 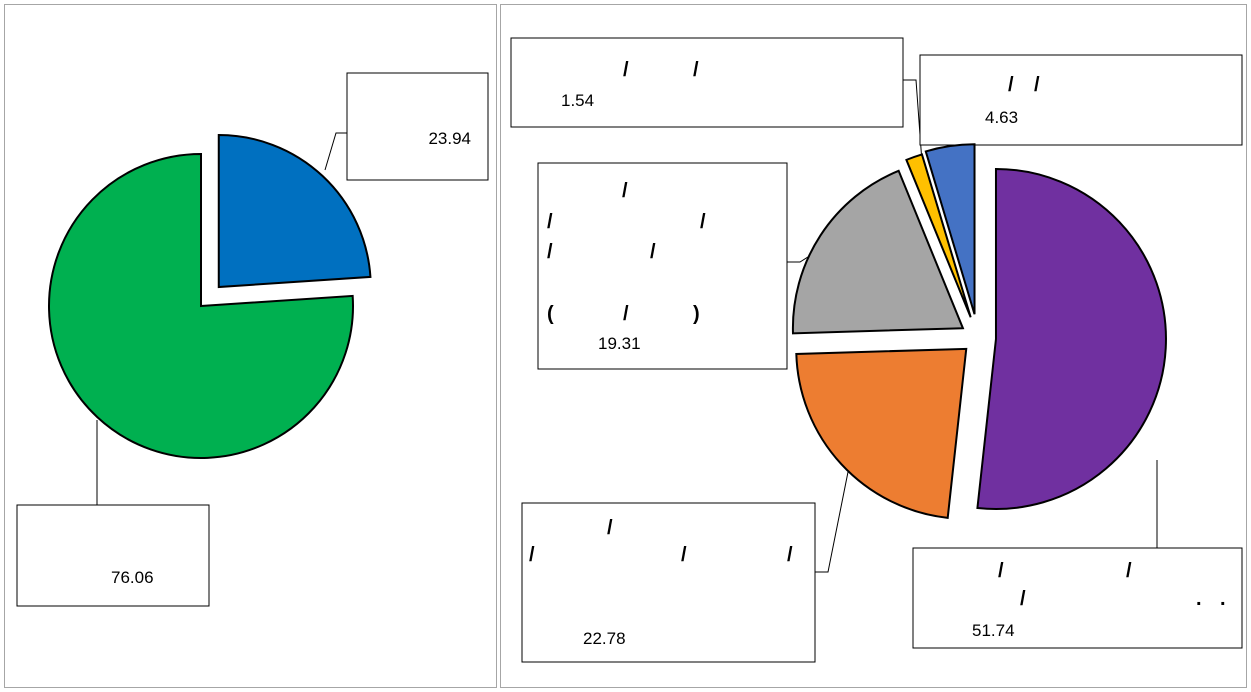 What do you see at coordinates (406, 126) in the screenshot?
I see `left-callout-23-94: 23.94` at bounding box center [406, 126].